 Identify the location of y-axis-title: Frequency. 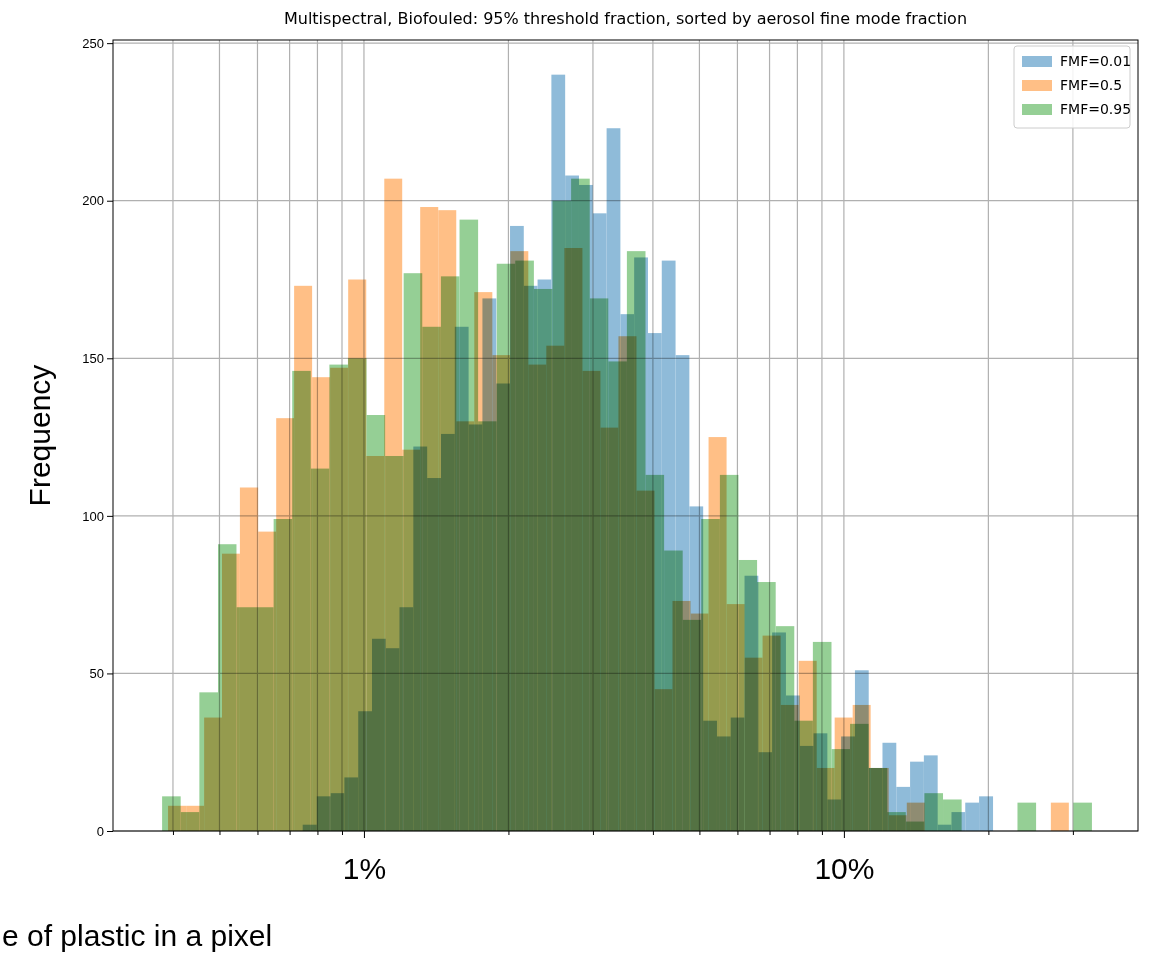
(39, 435).